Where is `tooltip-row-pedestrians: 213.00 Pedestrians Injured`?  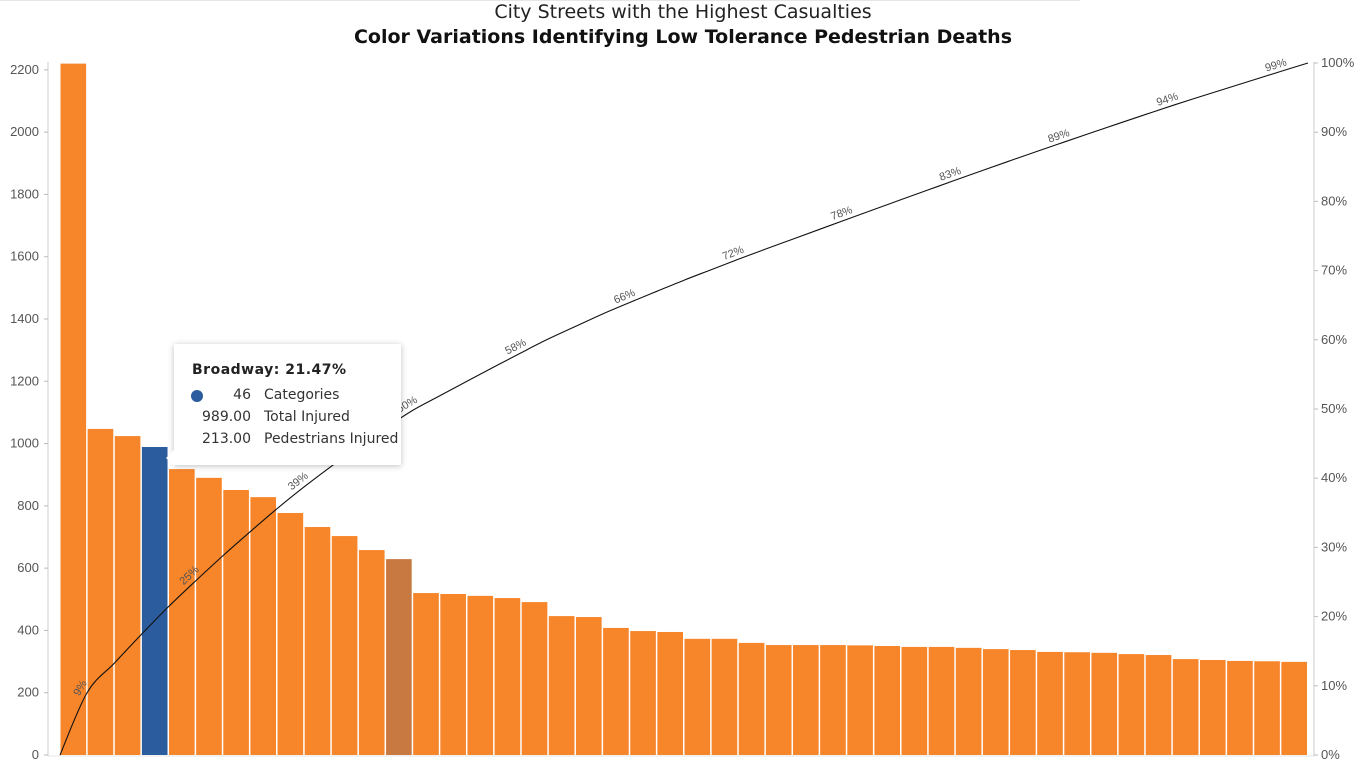 tooltip-row-pedestrians: 213.00 Pedestrians Injured is located at coordinates (287, 441).